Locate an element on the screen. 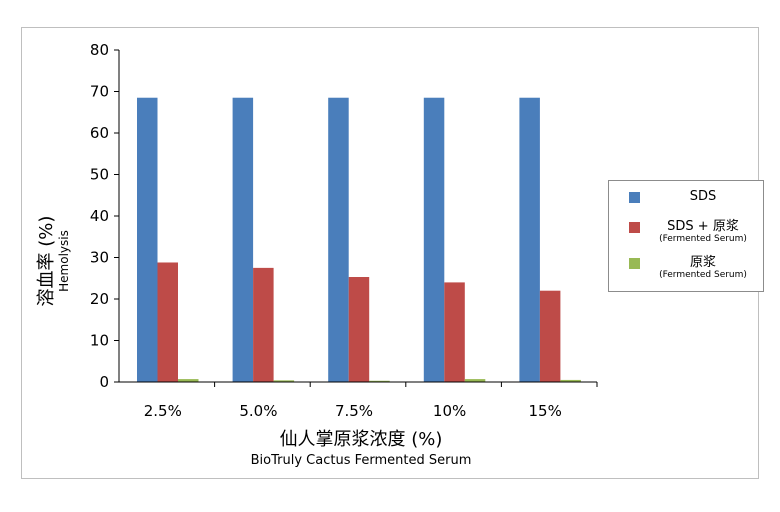 This screenshot has height=512, width=780. y-axis-ticks: 0 10 20 30 40 50 60 70 80 is located at coordinates (104, 216).